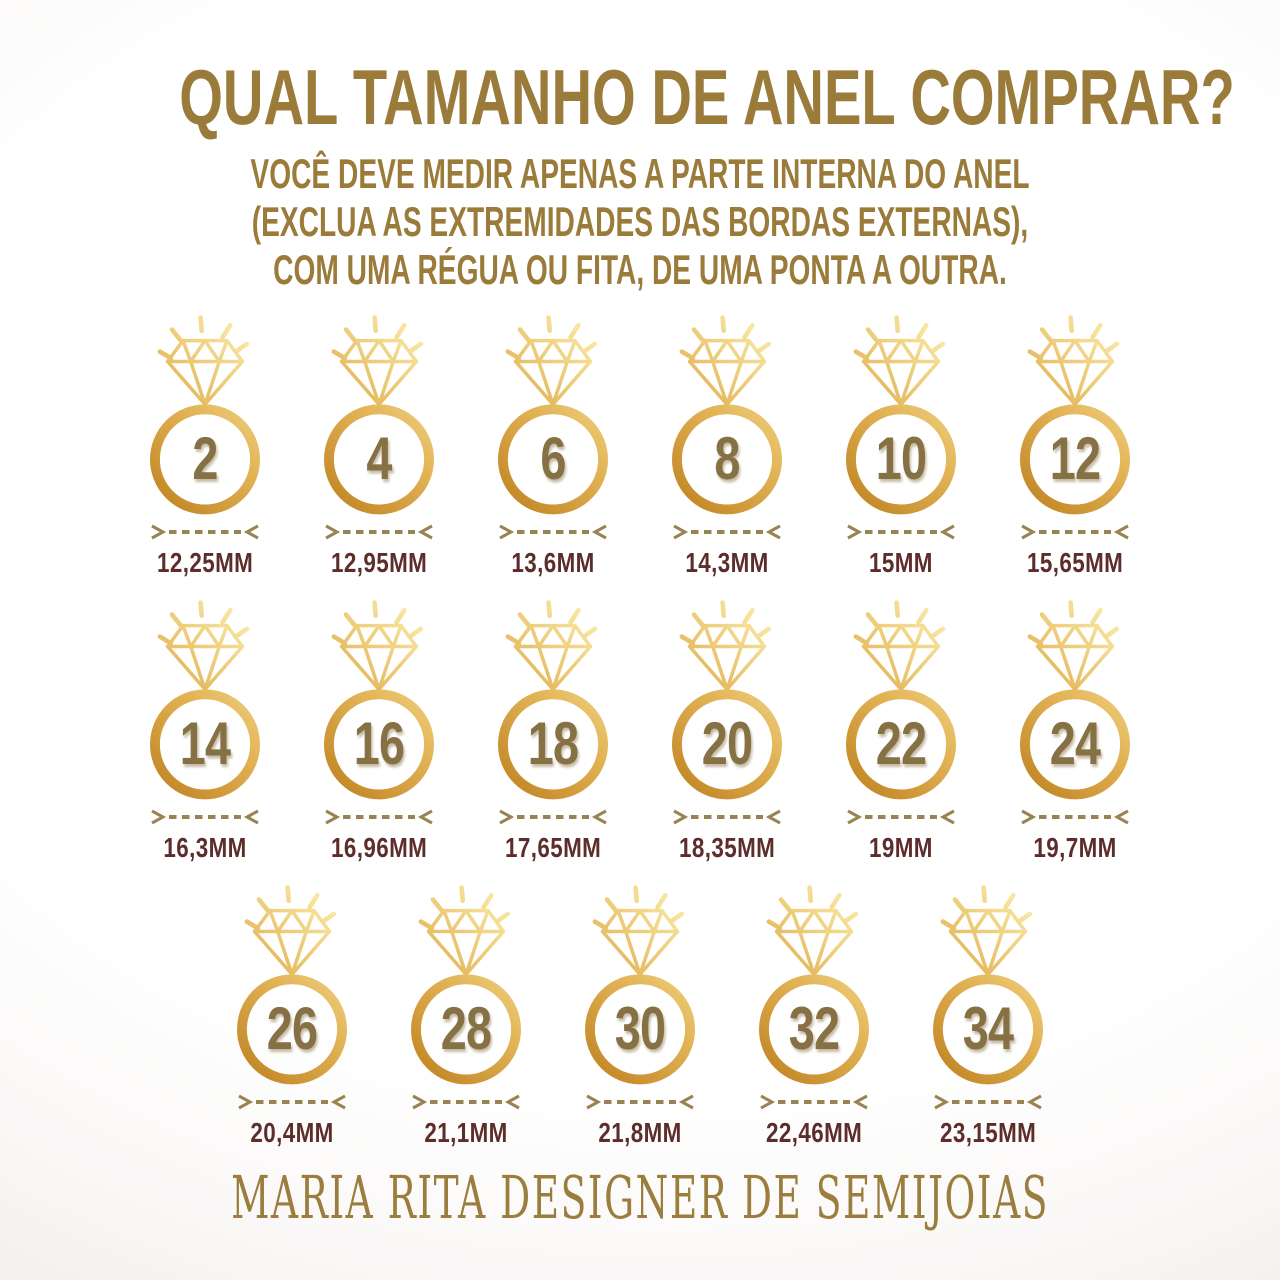 This screenshot has width=1280, height=1280. What do you see at coordinates (988, 986) in the screenshot?
I see `diamond-ring-icon: 34` at bounding box center [988, 986].